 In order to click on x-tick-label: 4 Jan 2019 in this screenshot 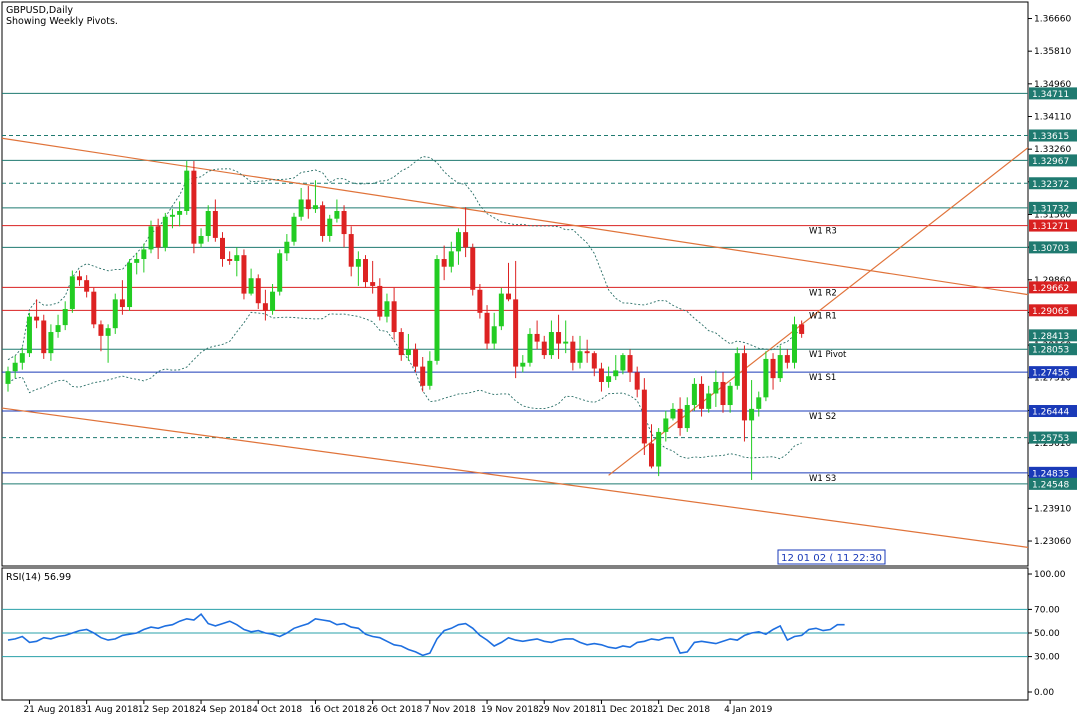, I will do `click(748, 710)`.